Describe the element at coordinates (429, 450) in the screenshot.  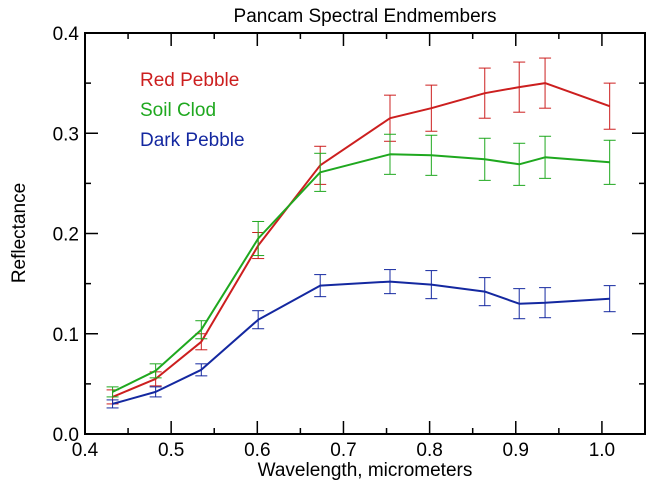
I see `x-tick-label: 0.8` at that location.